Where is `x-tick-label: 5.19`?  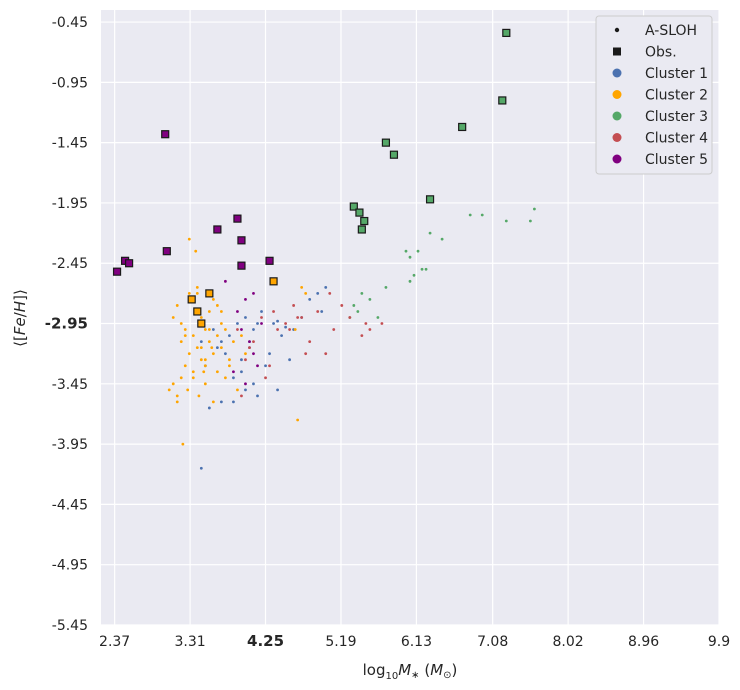 x-tick-label: 5.19 is located at coordinates (340, 642).